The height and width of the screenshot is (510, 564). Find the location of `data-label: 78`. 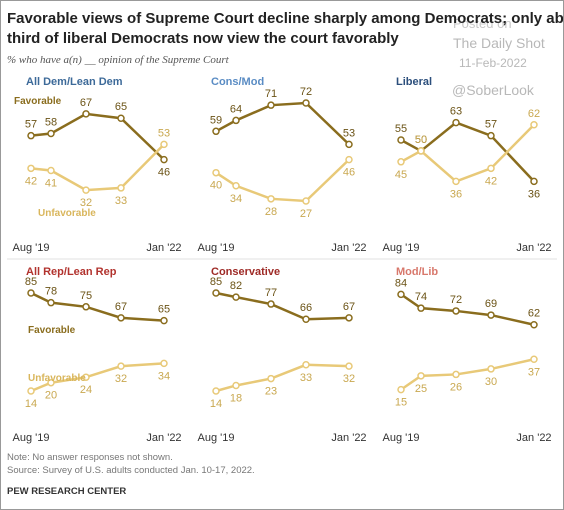

data-label: 78 is located at coordinates (51, 292).